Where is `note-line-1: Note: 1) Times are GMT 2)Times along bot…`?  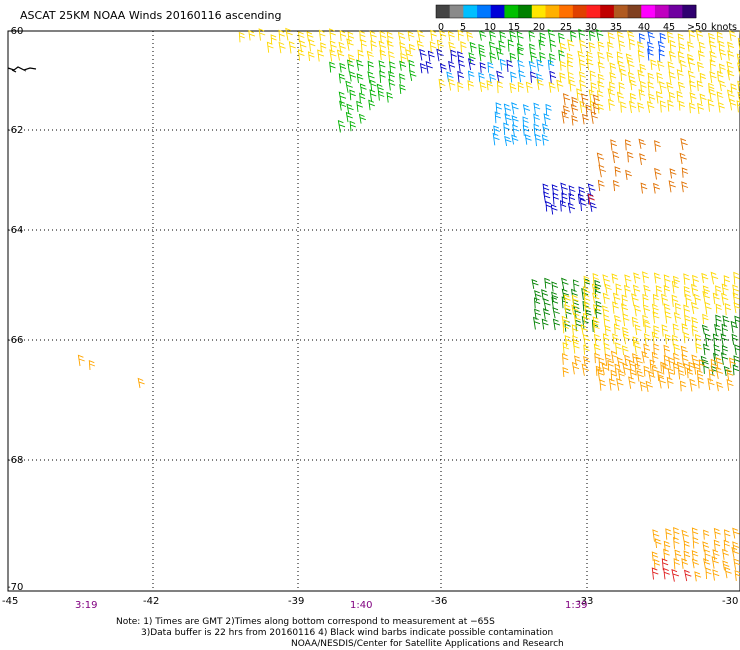
note-line-1: Note: 1) Times are GMT 2)Times along bot… is located at coordinates (305, 622).